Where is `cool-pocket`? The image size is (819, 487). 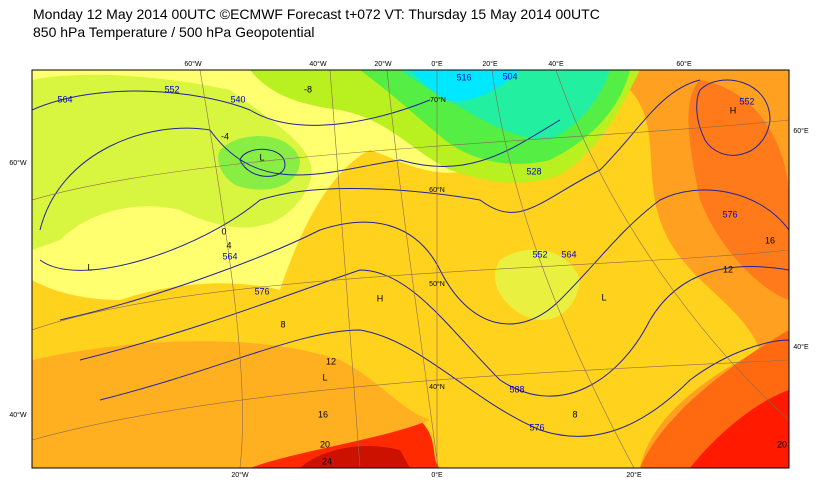
cool-pocket is located at coordinates (537, 284).